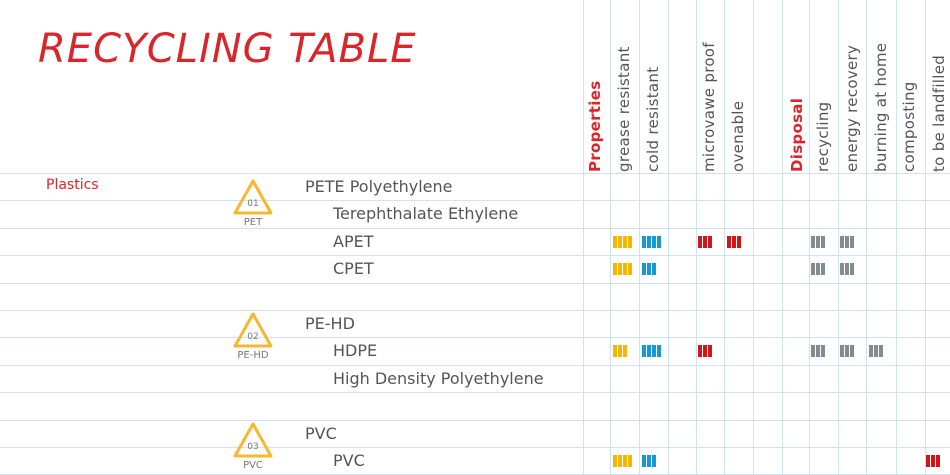 Image resolution: width=950 pixels, height=475 pixels. Describe the element at coordinates (595, 126) in the screenshot. I see `properties-section-header: Properties` at that location.